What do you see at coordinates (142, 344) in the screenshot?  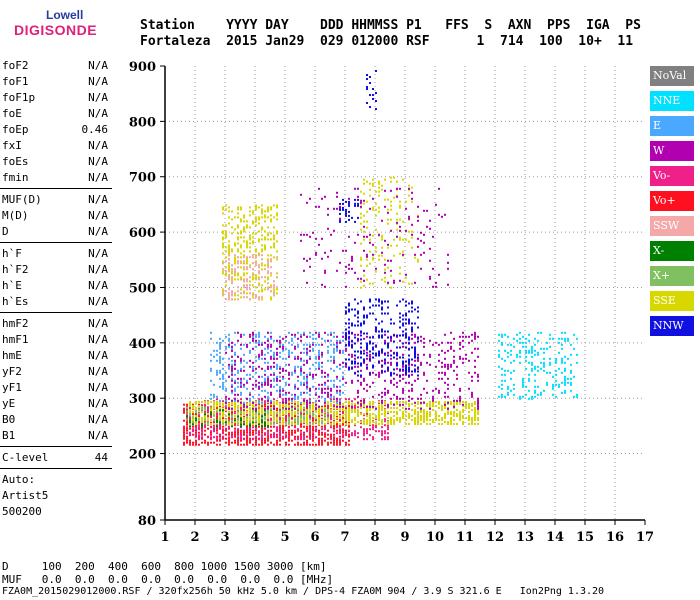 I see `y-tick-label: 400` at bounding box center [142, 344].